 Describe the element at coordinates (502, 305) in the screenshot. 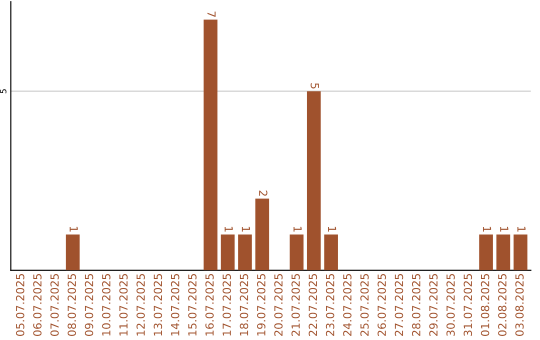

I see `x-tick-label: 02.08.2025` at that location.